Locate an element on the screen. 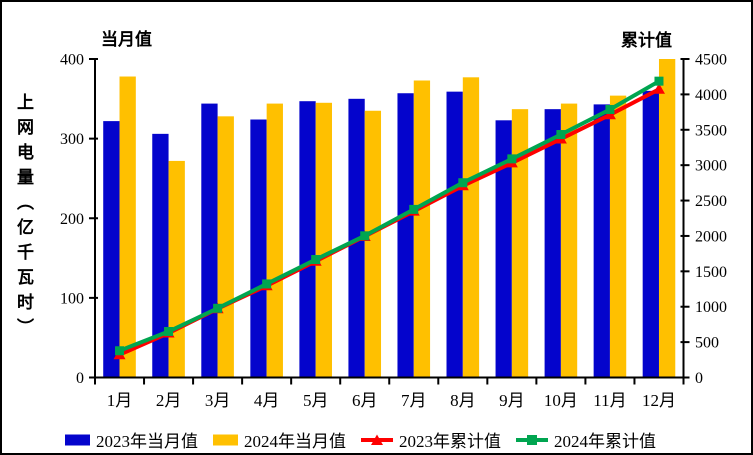 The image size is (753, 455). x-axis-category-label: 7月 is located at coordinates (414, 400).